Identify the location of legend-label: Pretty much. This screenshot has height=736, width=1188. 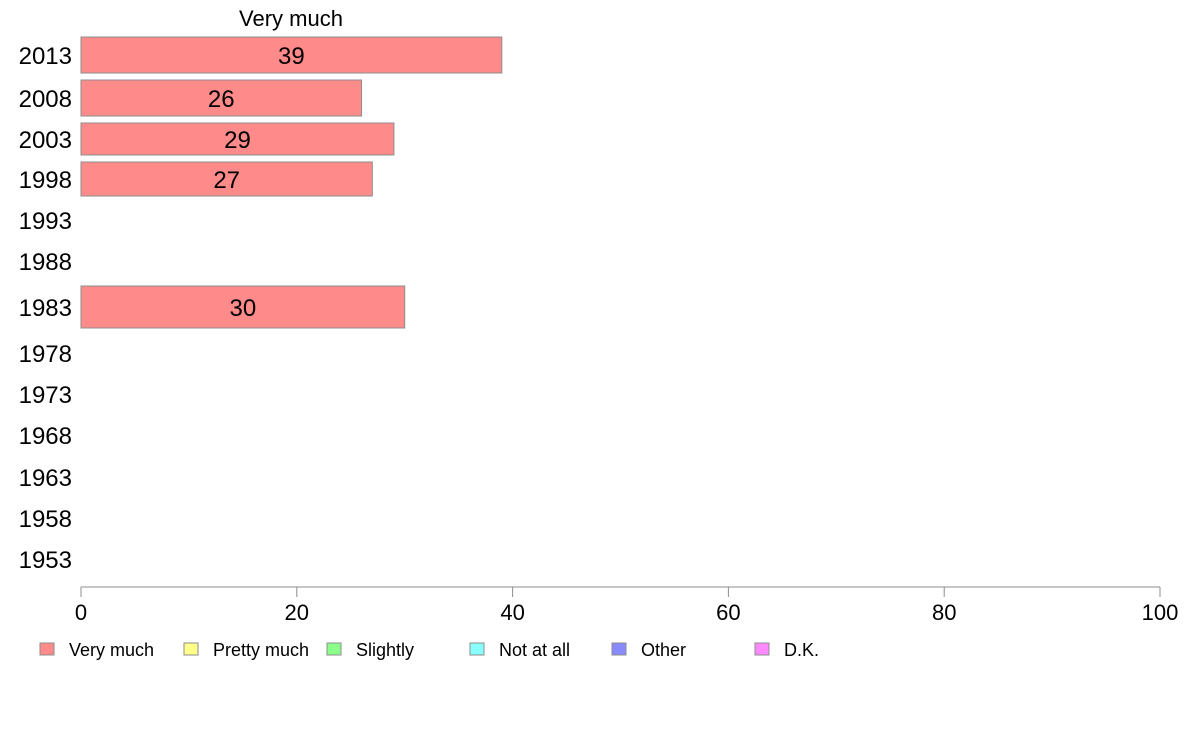
(261, 650).